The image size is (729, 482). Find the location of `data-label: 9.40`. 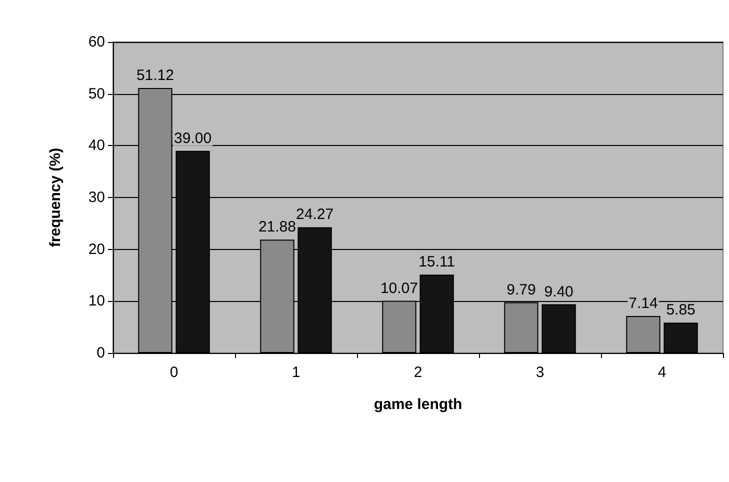

data-label: 9.40 is located at coordinates (559, 291).